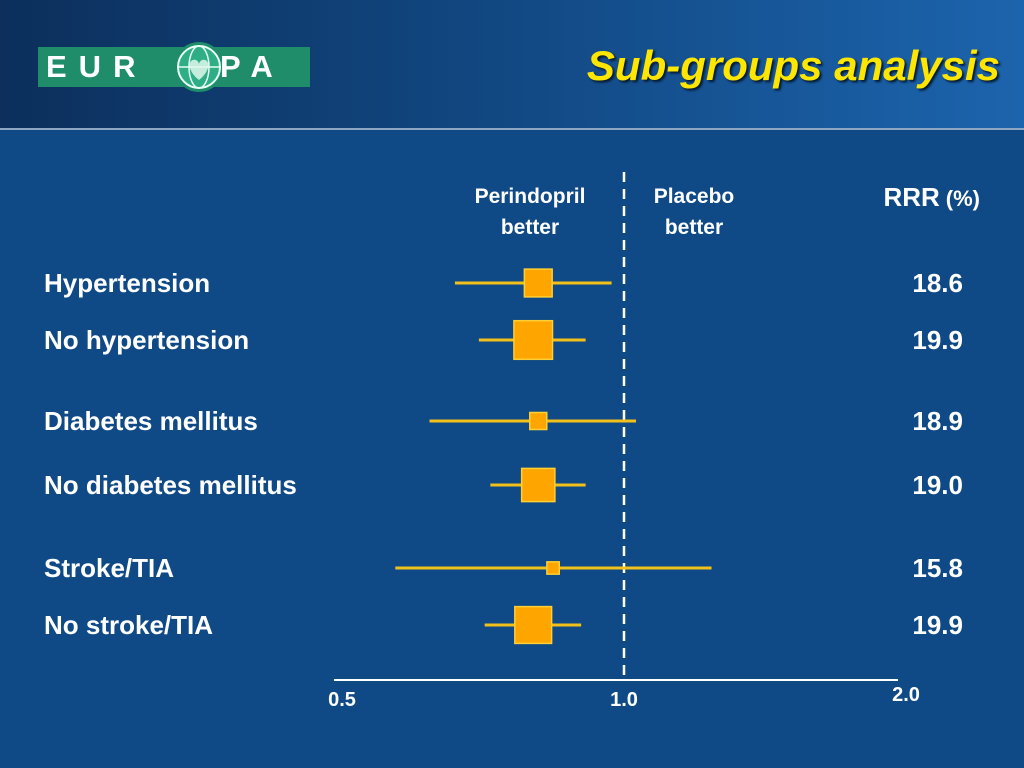  What do you see at coordinates (963, 198) in the screenshot?
I see `value-heading-unit: (%)` at bounding box center [963, 198].